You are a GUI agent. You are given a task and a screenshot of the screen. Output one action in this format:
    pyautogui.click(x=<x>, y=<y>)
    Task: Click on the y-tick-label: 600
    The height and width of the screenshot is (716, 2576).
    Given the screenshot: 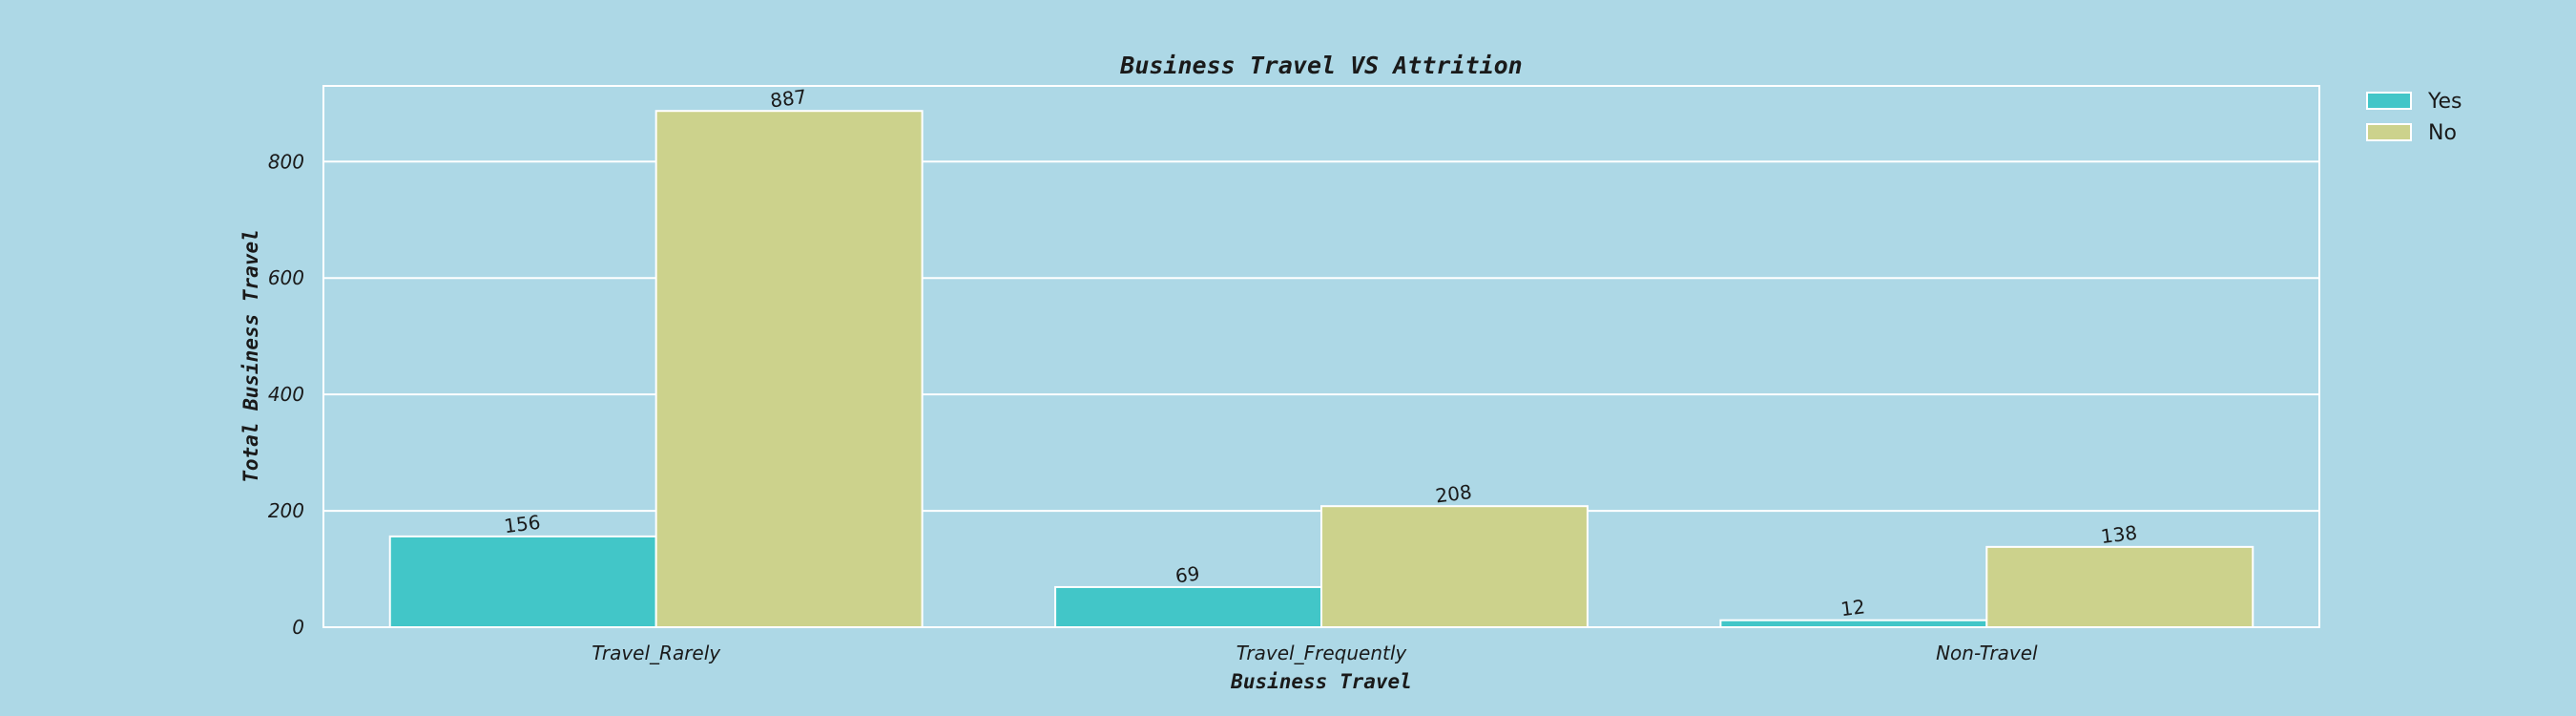 What is the action you would take?
    pyautogui.click(x=286, y=277)
    